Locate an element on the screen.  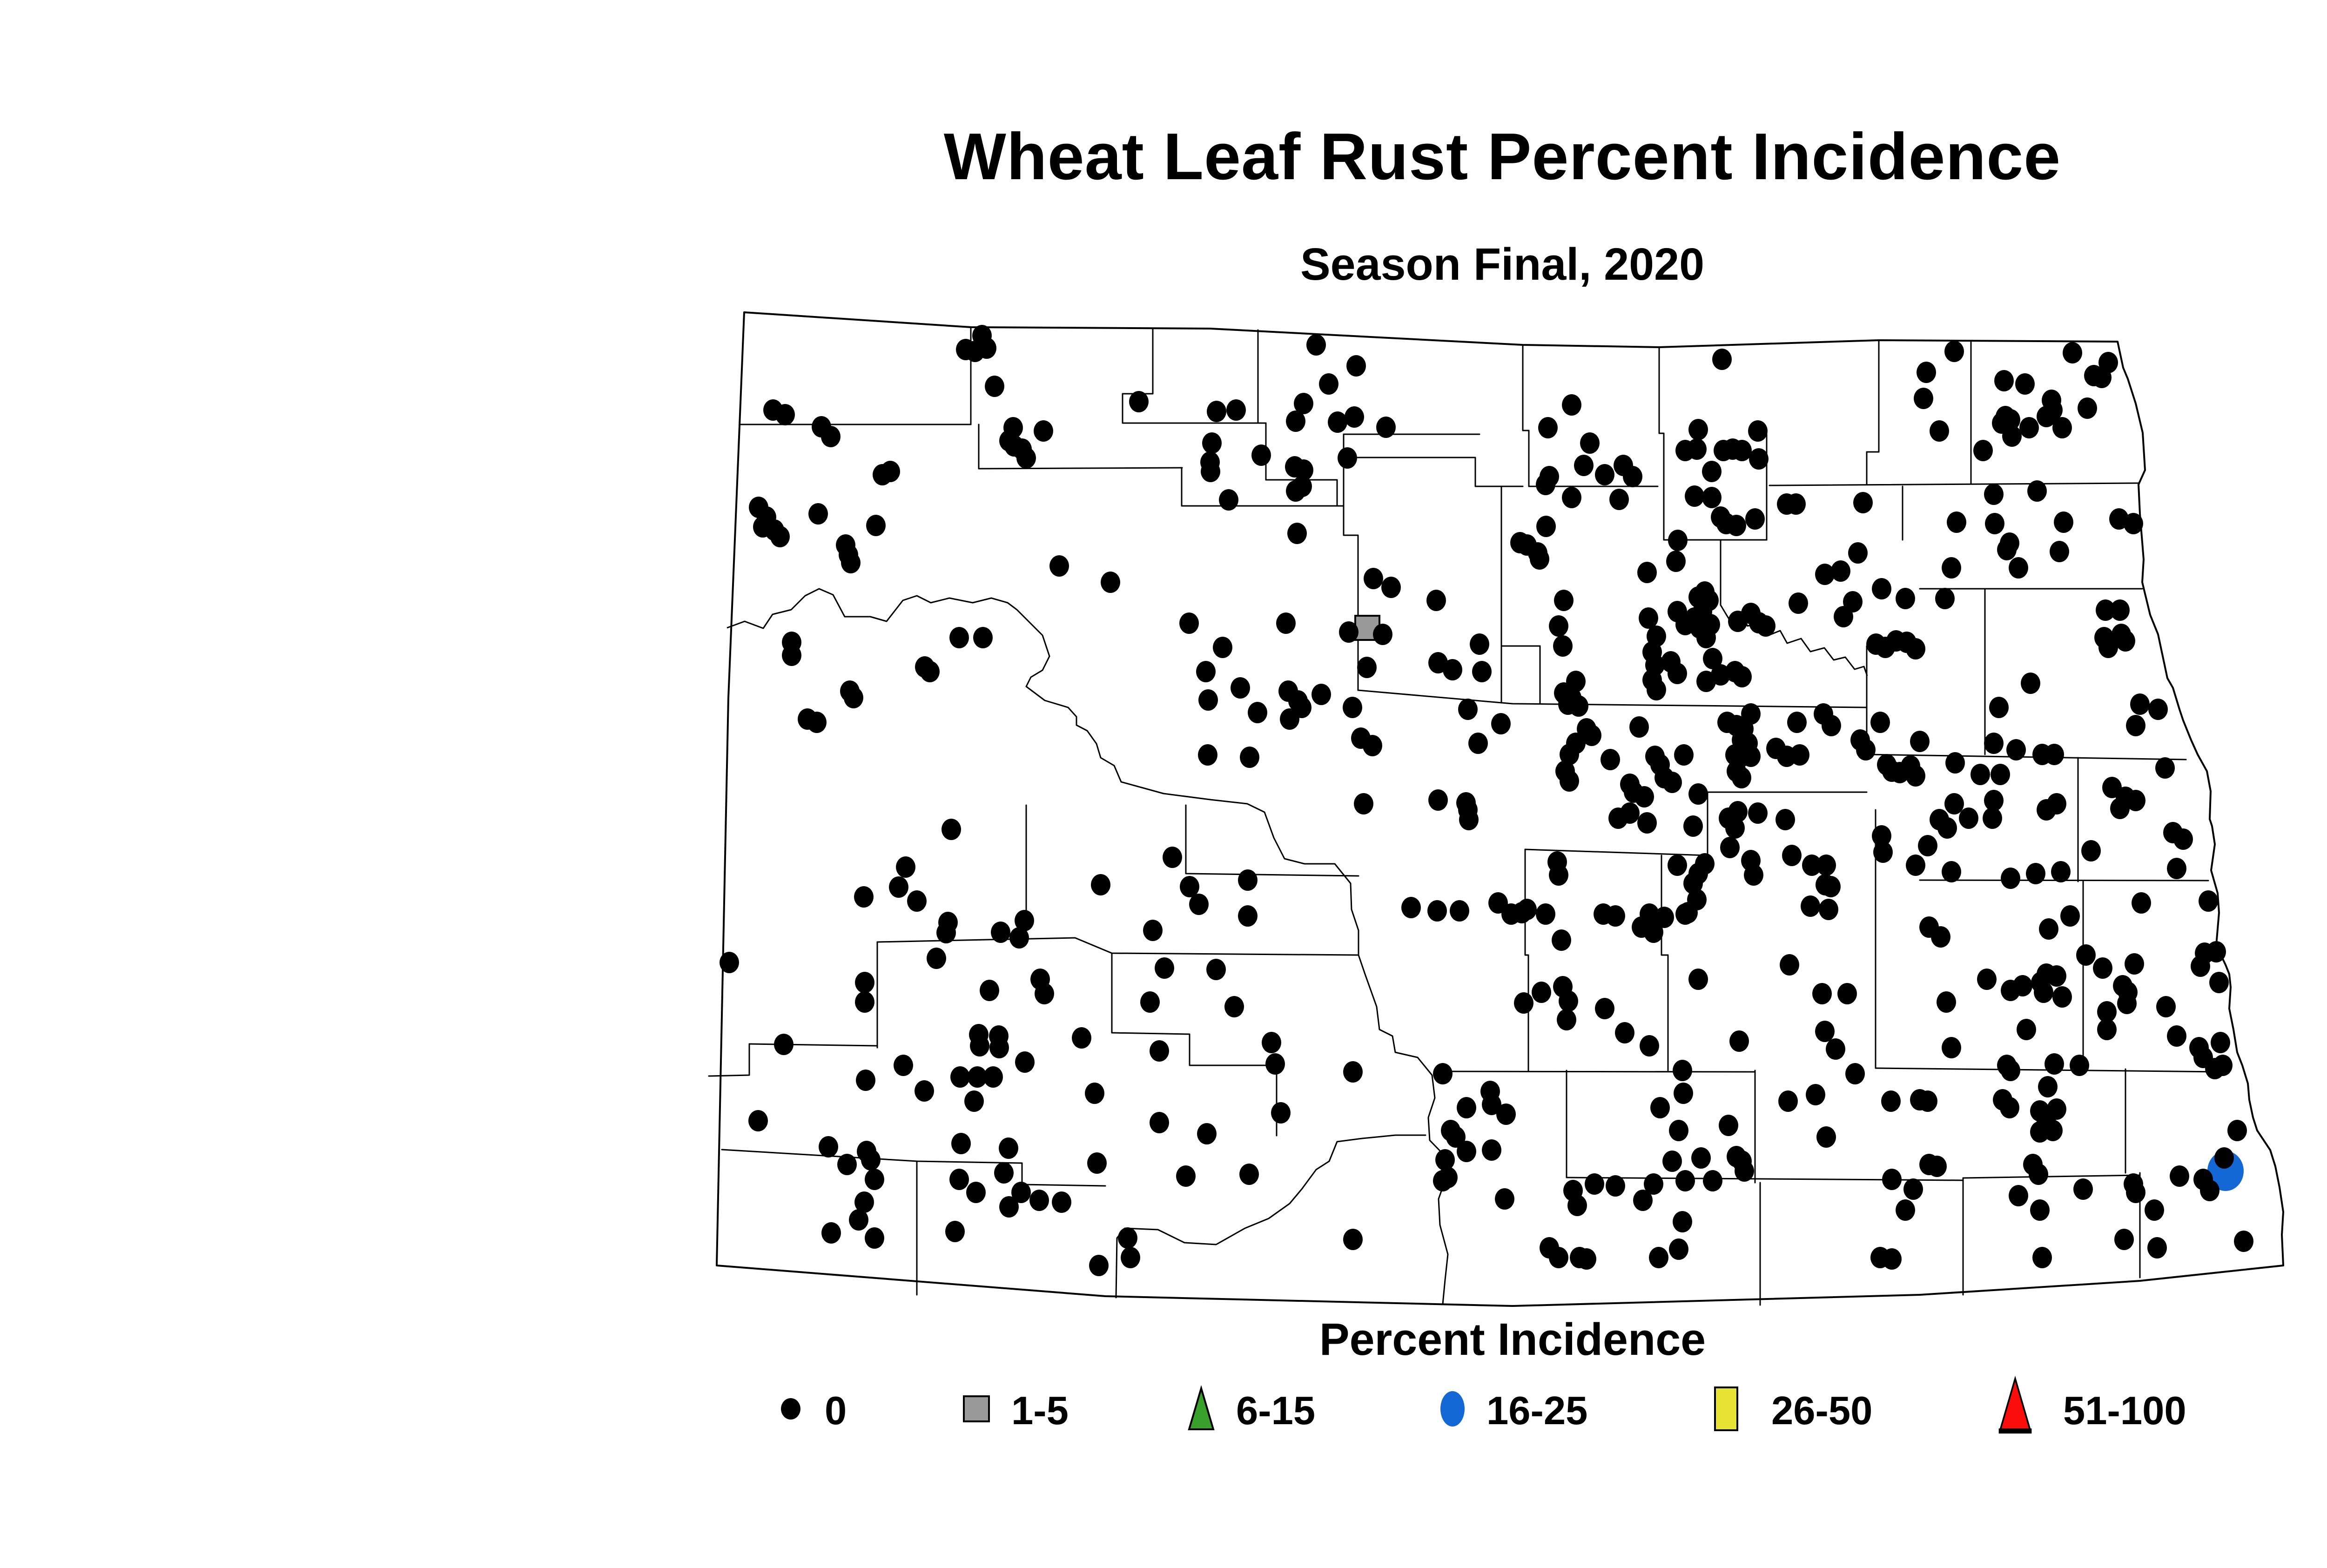
legend-title: Percent Incidence is located at coordinates (1512, 1339).